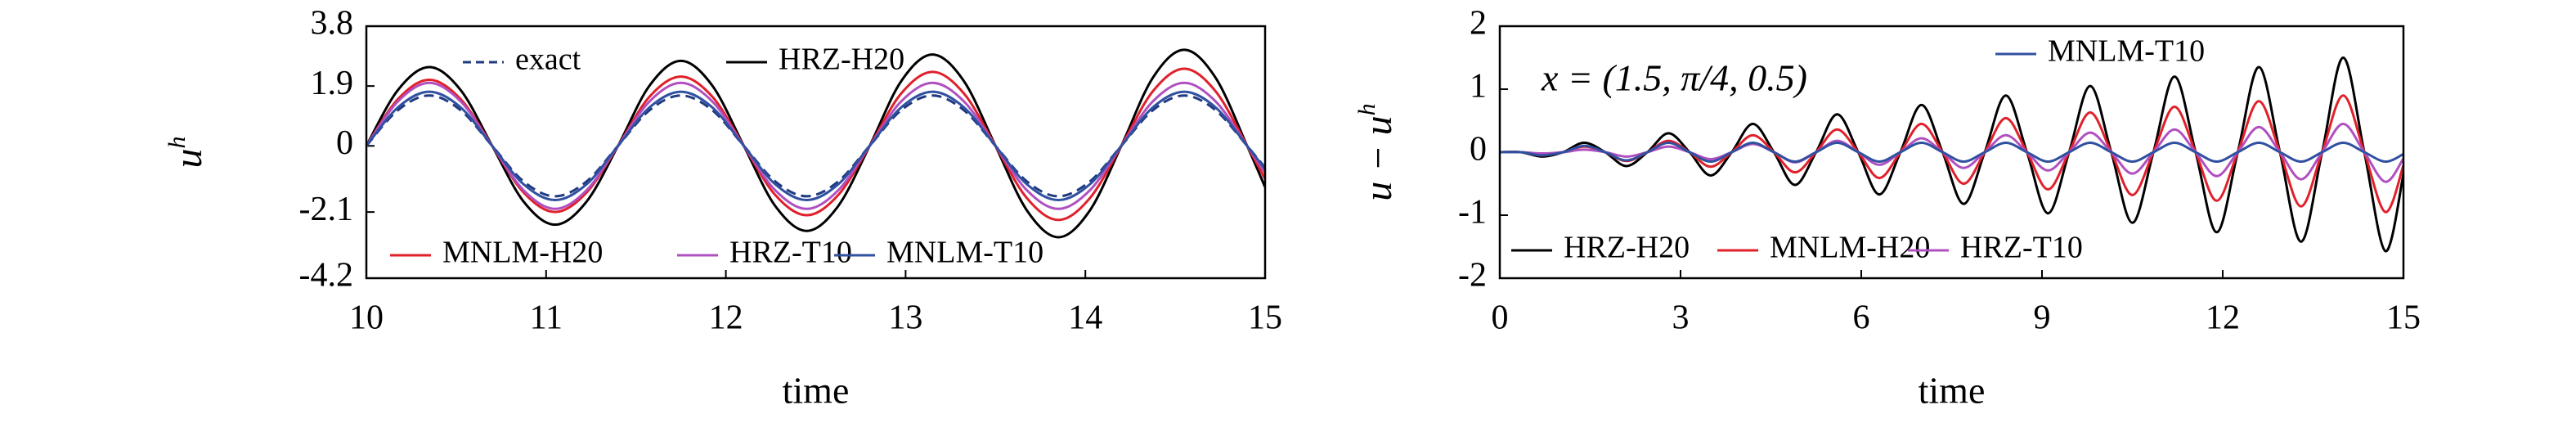 The width and height of the screenshot is (2576, 423). Describe the element at coordinates (1681, 318) in the screenshot. I see `x-tick-label: 3` at that location.